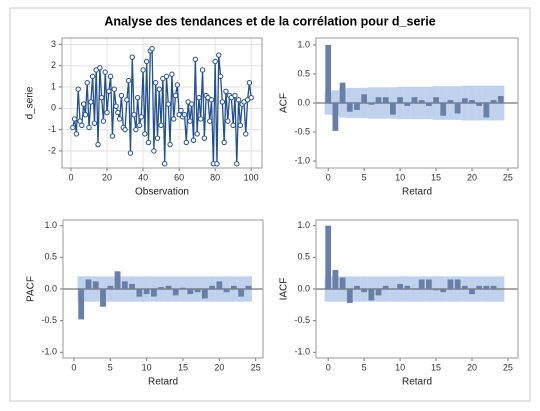 The image size is (540, 411). Describe the element at coordinates (52, 150) in the screenshot. I see `y-tick-label: -2` at that location.